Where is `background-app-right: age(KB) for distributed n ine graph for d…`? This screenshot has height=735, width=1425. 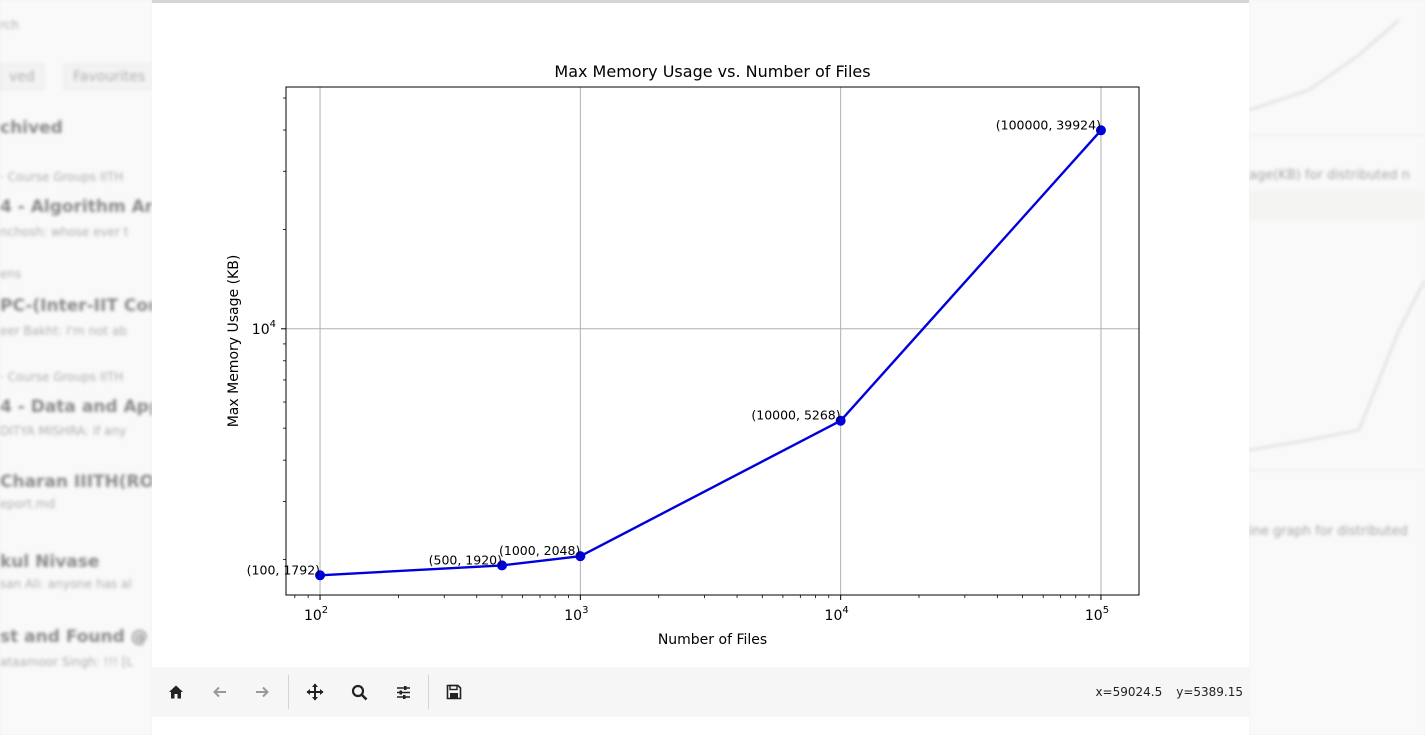 background-app-right: age(KB) for distributed n ine graph for d… is located at coordinates (1337, 367).